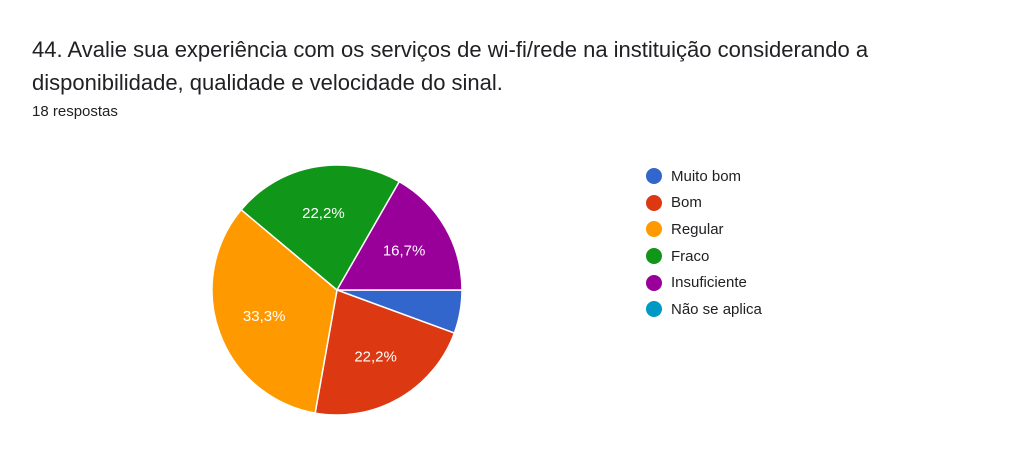  I want to click on slice-label-insuficiente: 16,7%, so click(404, 251).